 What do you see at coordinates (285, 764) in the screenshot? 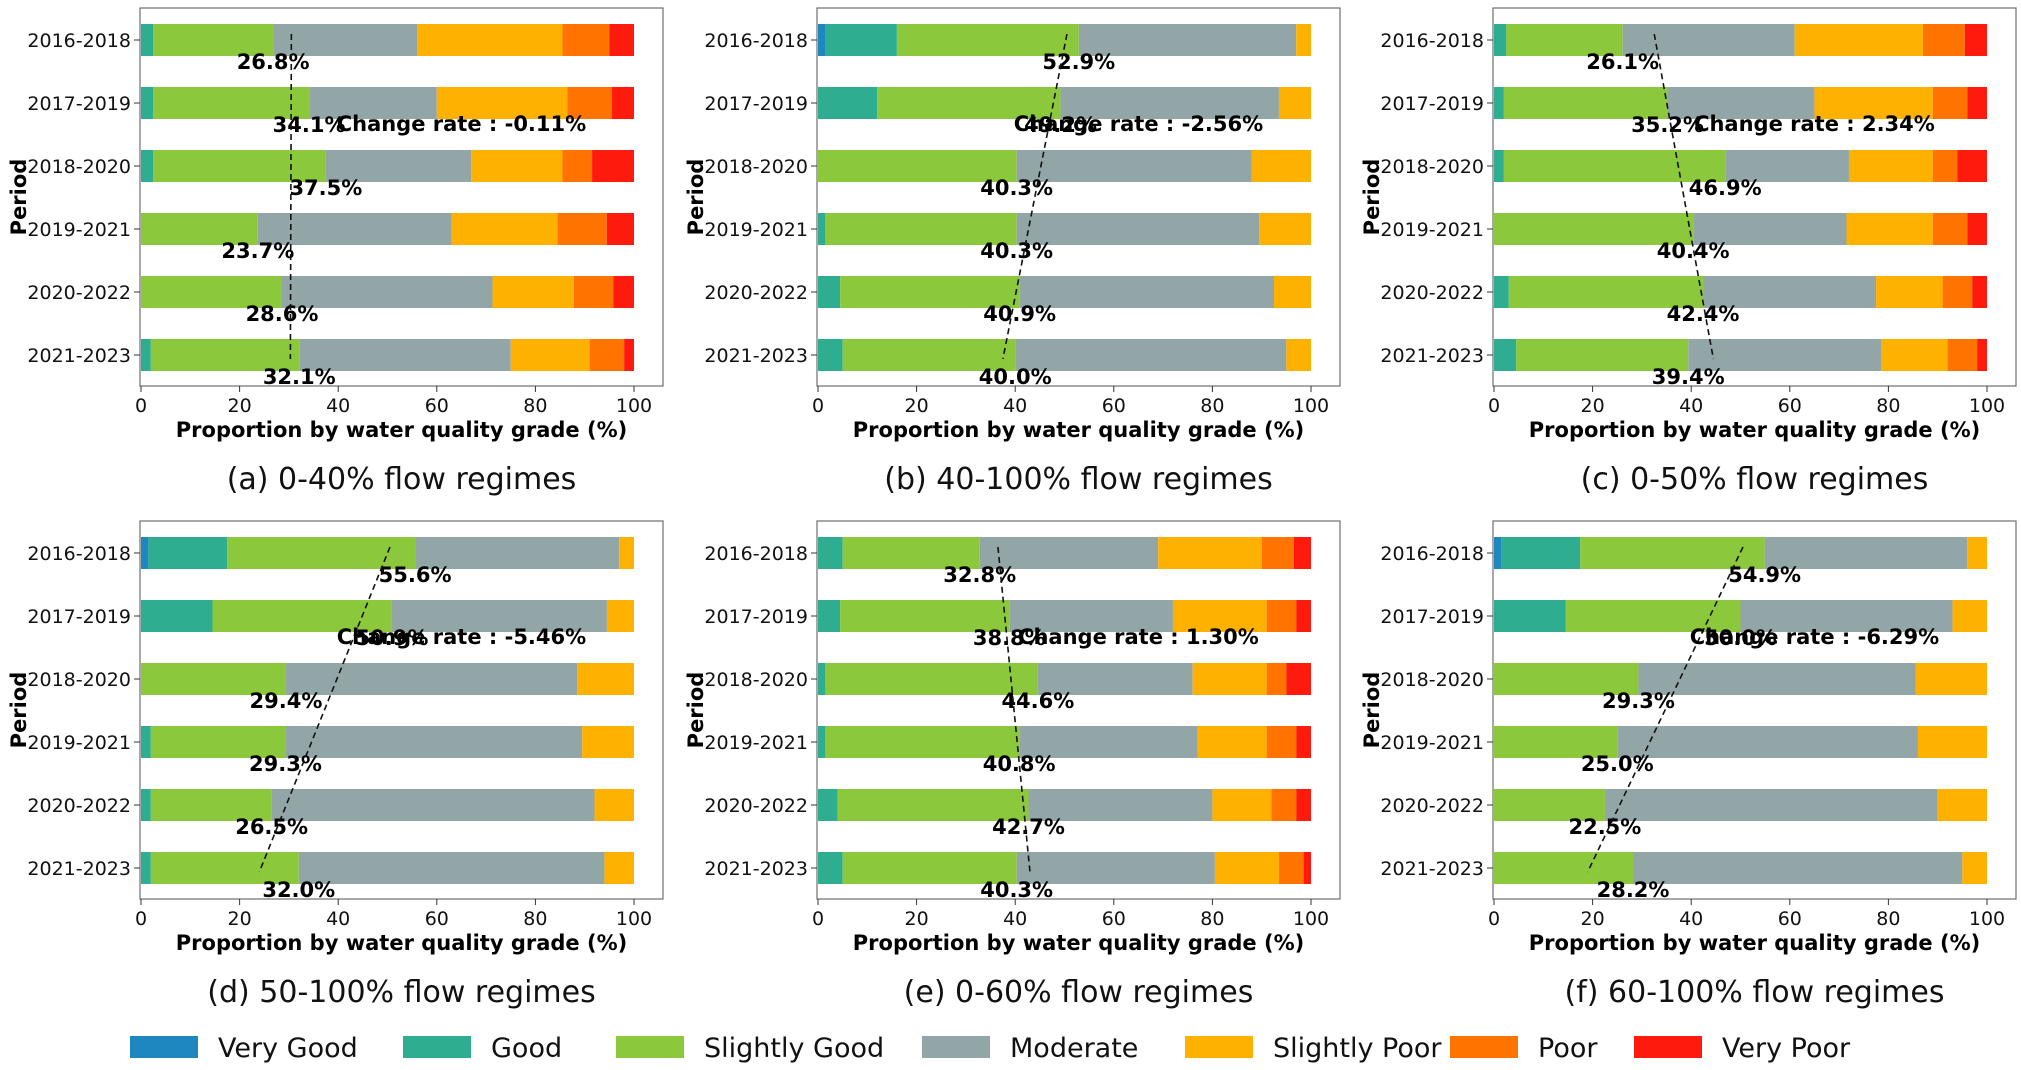
I see `data-label: 29.3%` at bounding box center [285, 764].